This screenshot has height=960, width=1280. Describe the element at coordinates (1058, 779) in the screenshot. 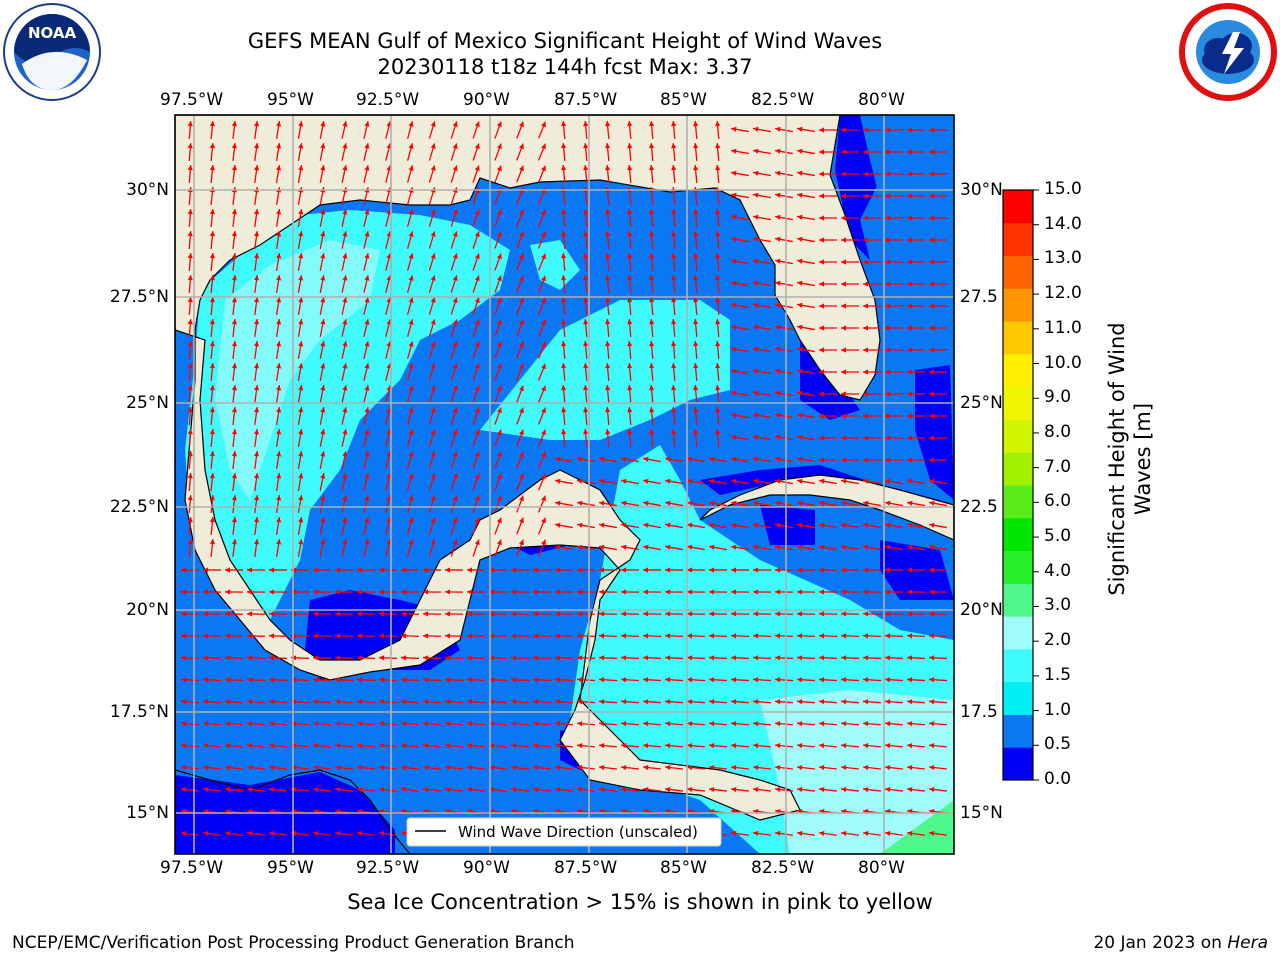

I see `colorbar-tick-label: 0.0` at that location.